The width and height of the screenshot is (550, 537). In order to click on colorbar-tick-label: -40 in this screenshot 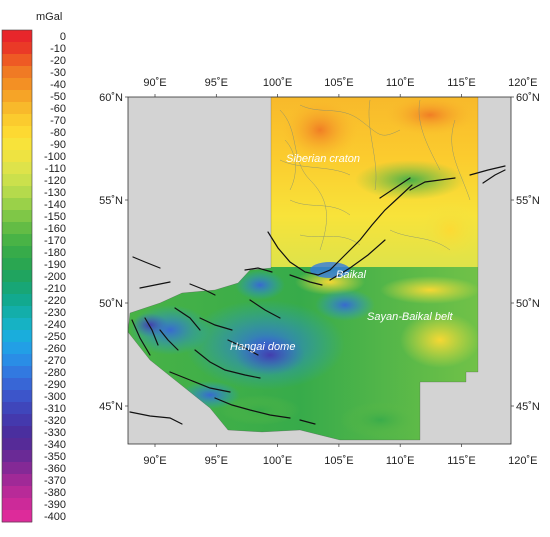, I will do `click(58, 85)`.